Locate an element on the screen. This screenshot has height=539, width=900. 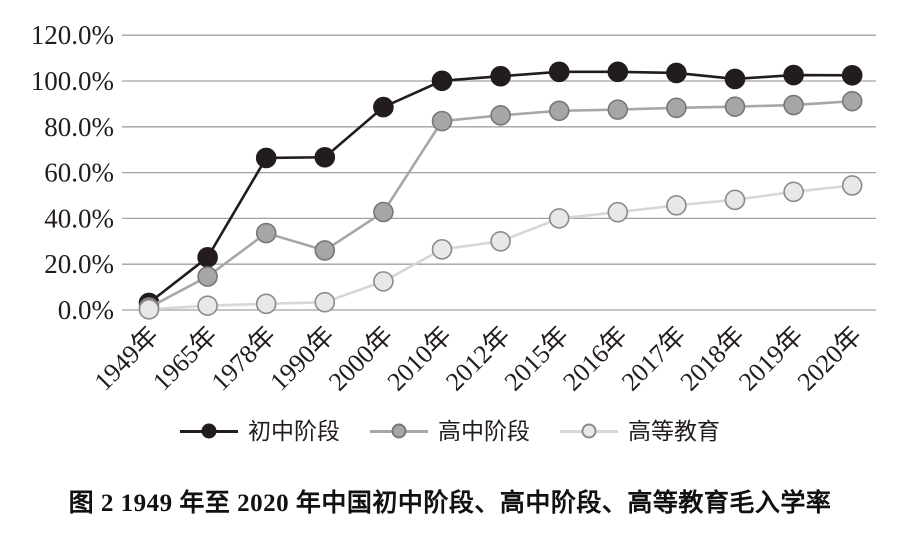
x-axis-tick-label: 2018年 is located at coordinates (713, 359).